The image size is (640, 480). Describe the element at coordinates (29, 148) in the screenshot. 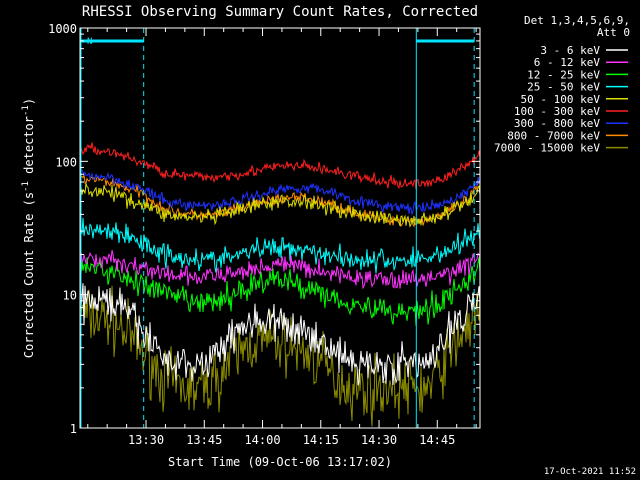

I see `y-axis-label-part2: detector` at that location.